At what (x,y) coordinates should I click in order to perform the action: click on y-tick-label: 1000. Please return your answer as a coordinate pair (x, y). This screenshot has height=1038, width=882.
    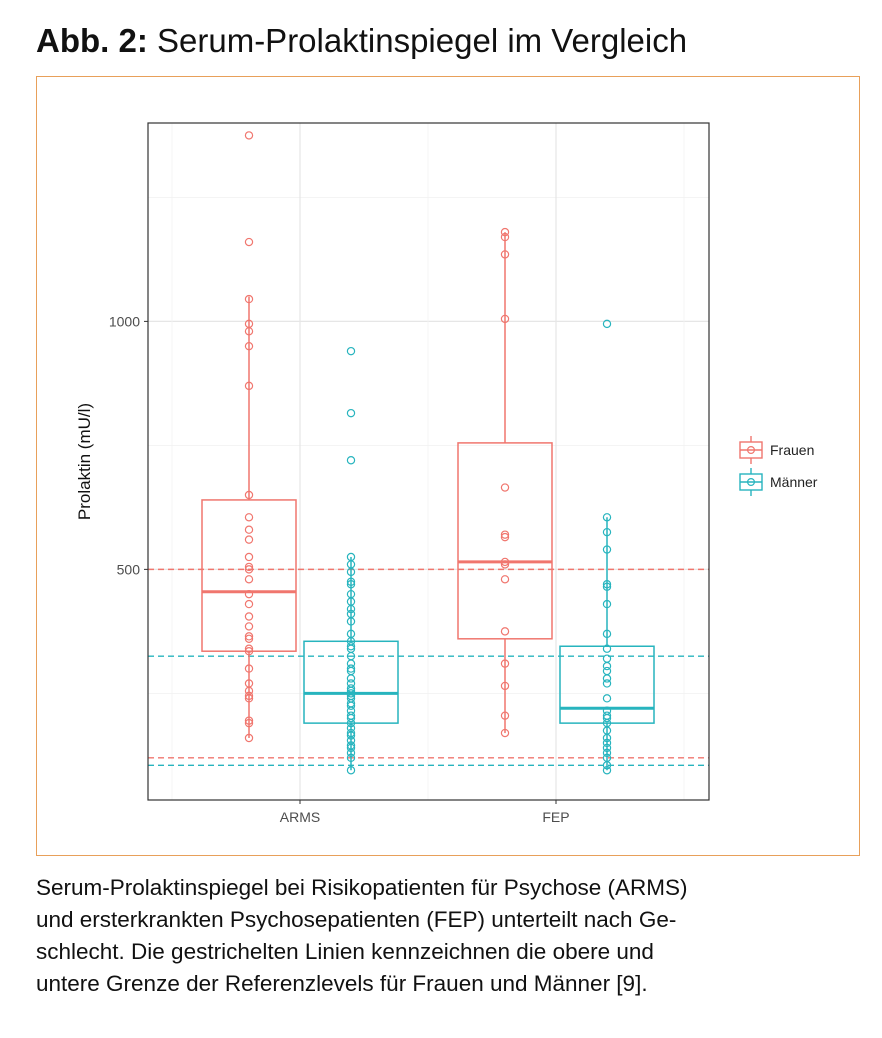
    Looking at the image, I should click on (124, 321).